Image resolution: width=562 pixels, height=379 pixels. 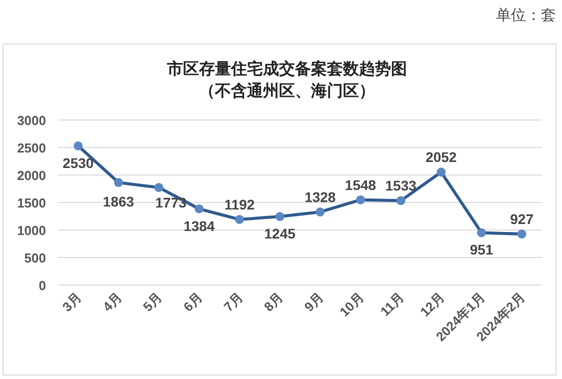 What do you see at coordinates (35, 258) in the screenshot?
I see `y-tick-label: 500` at bounding box center [35, 258].